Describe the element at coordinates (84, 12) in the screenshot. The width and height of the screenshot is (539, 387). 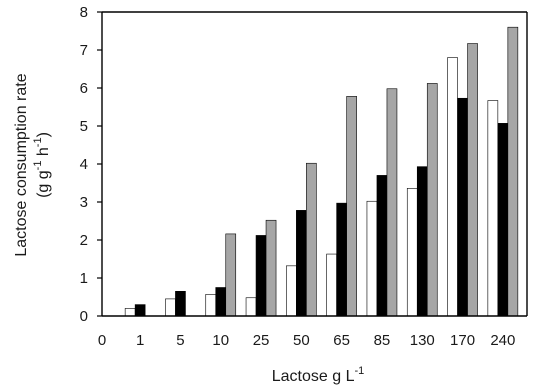
I see `y-tick-label: 8` at that location.